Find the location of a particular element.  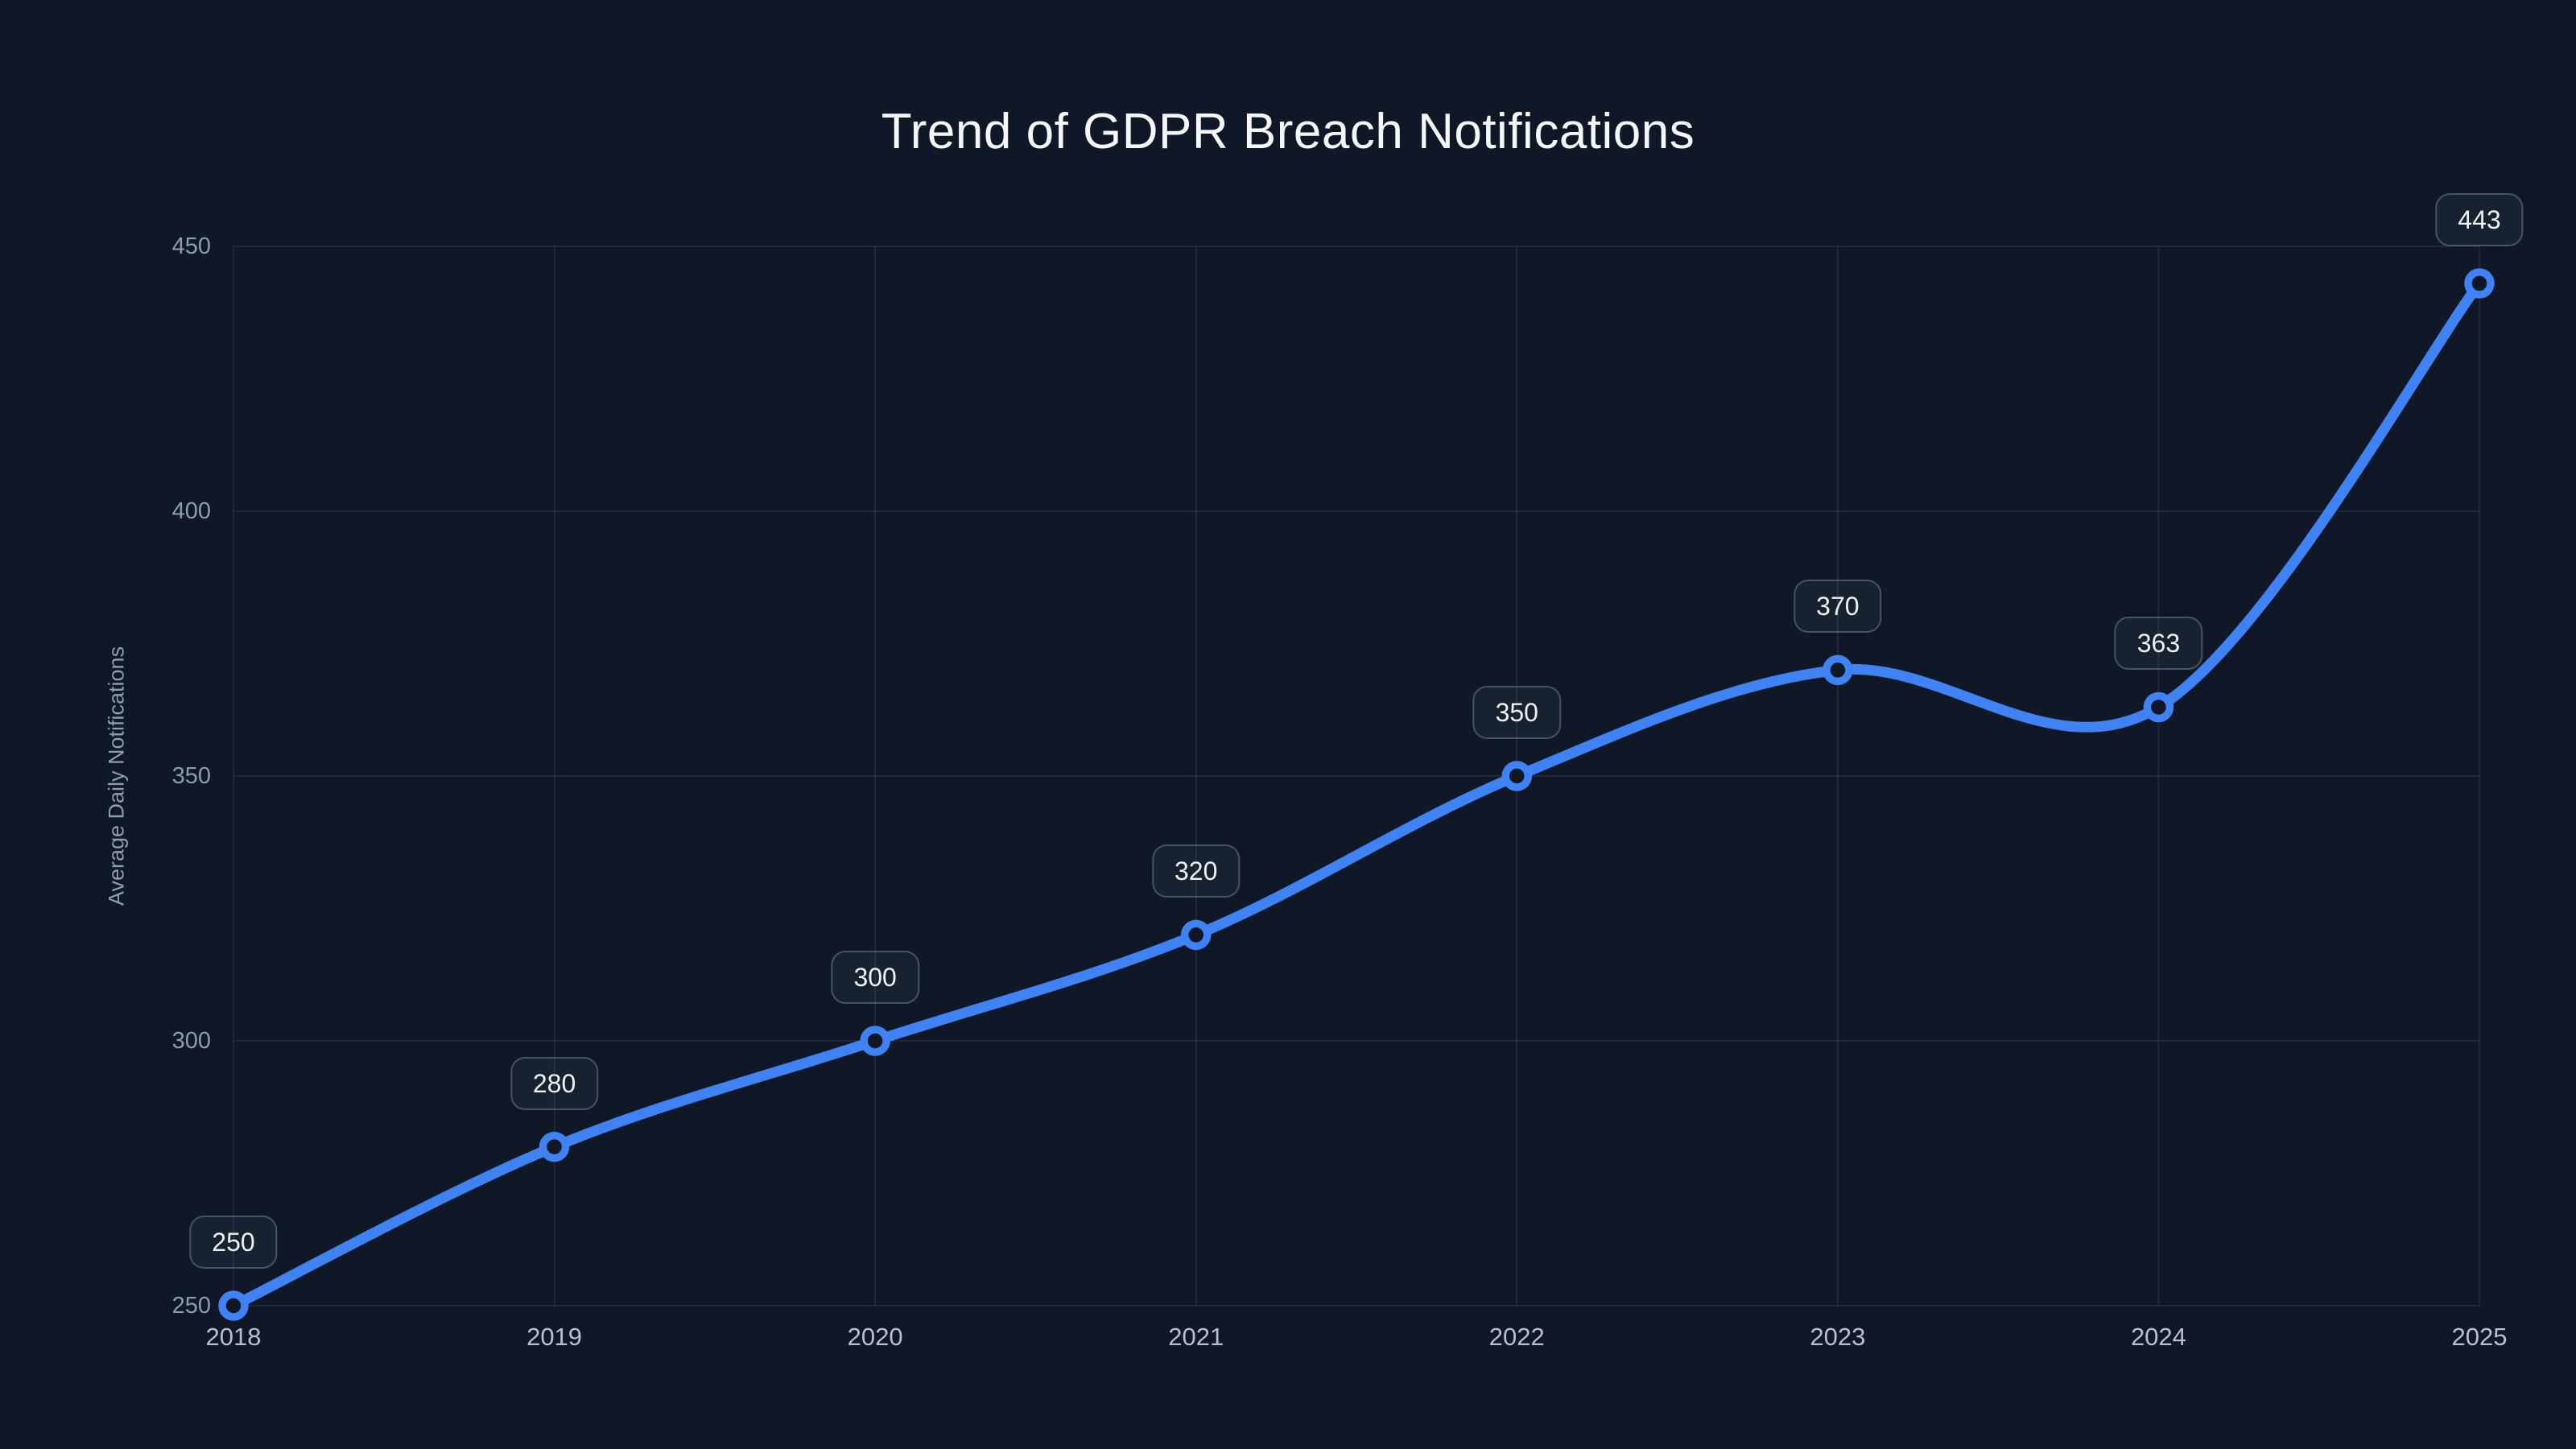

x-tick-2021: 2021 is located at coordinates (1196, 1337).